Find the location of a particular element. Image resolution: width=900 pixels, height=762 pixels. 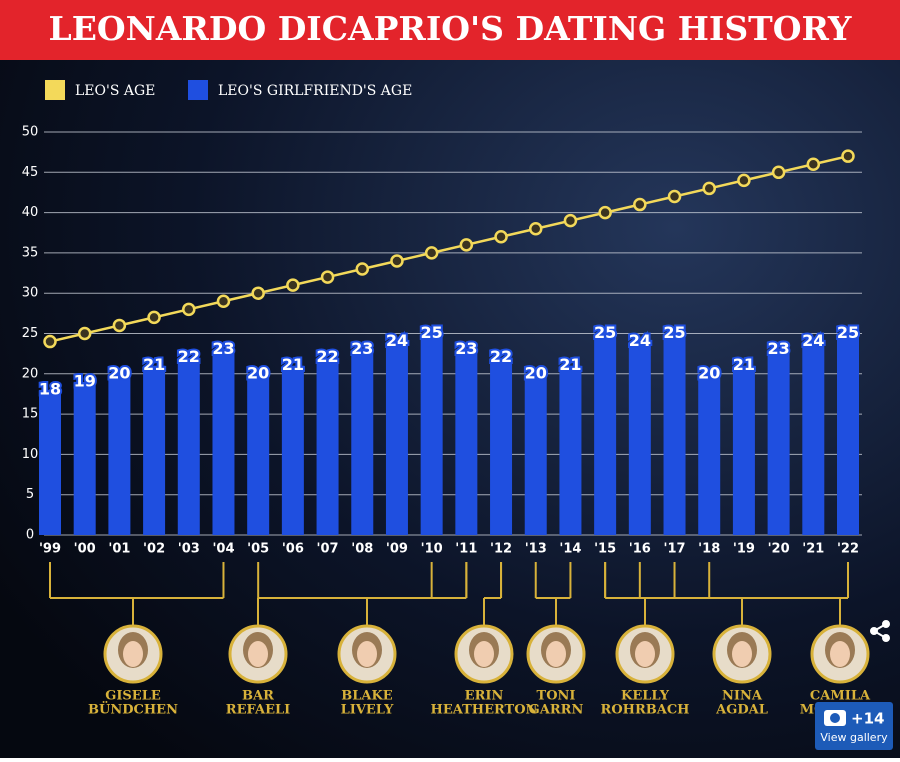

x-tick-label: '17 is located at coordinates (674, 549).